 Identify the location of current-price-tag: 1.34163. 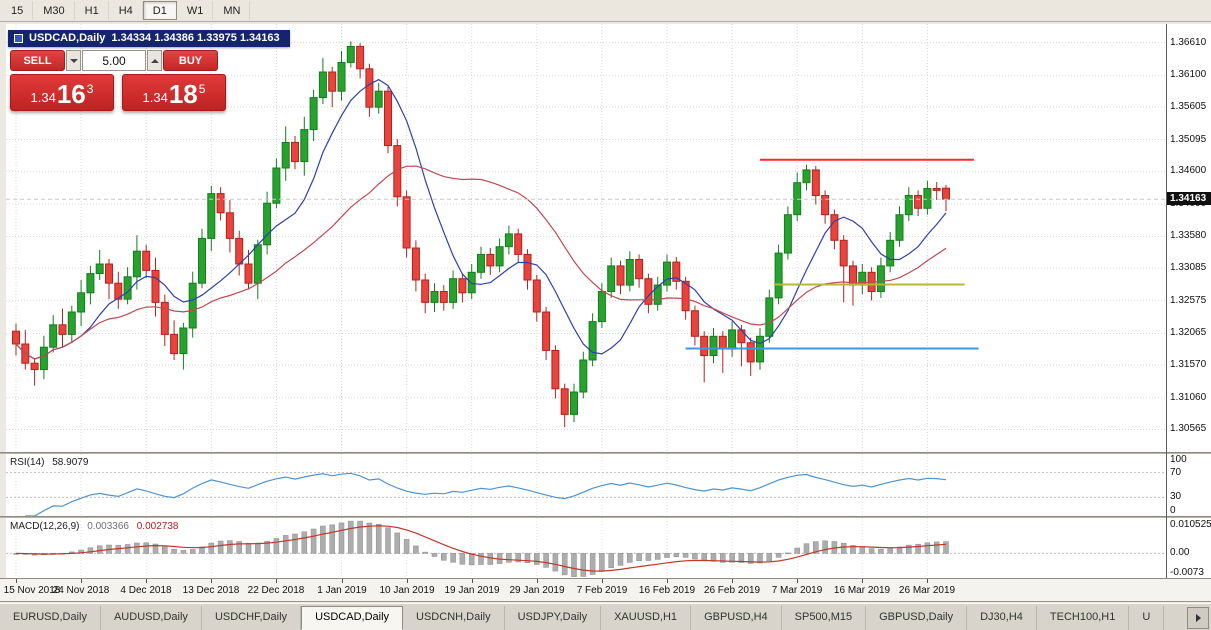
(1189, 198).